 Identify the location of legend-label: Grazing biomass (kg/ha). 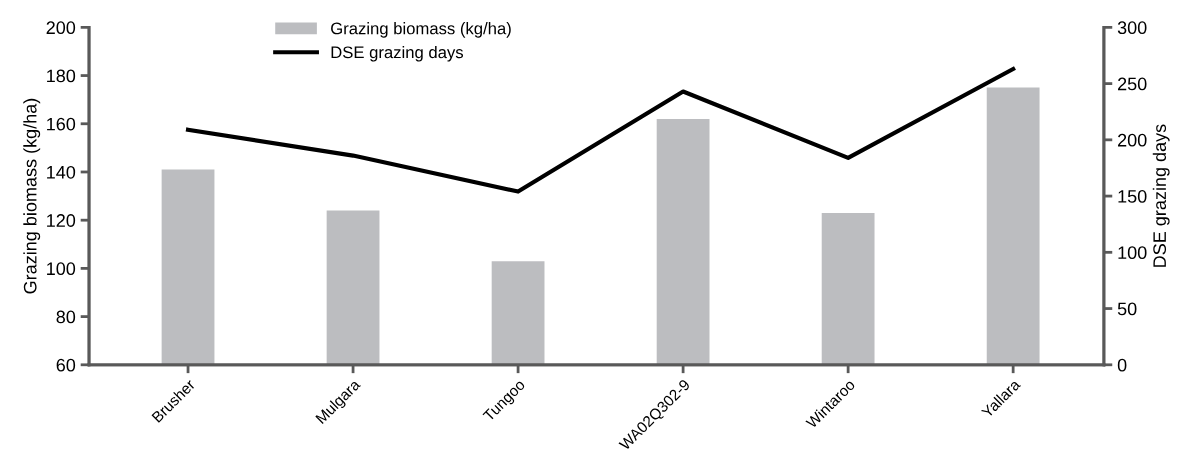
(421, 30).